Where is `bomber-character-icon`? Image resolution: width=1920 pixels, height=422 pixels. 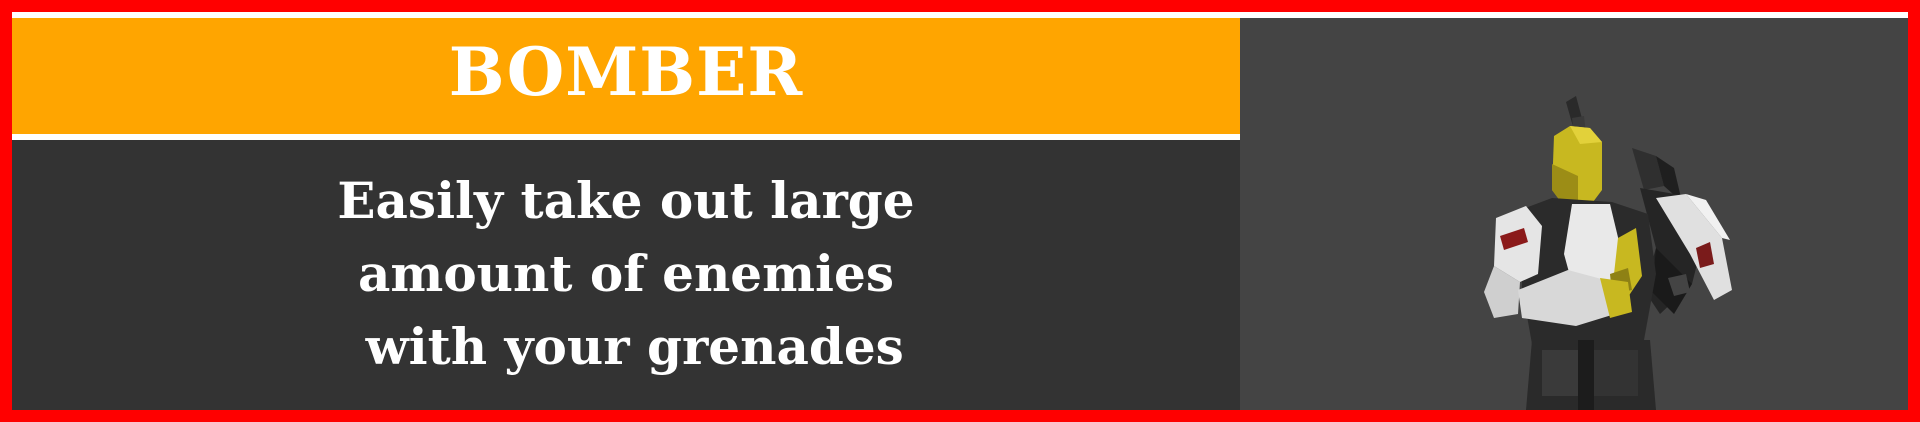
bomber-character-icon is located at coordinates (1608, 253).